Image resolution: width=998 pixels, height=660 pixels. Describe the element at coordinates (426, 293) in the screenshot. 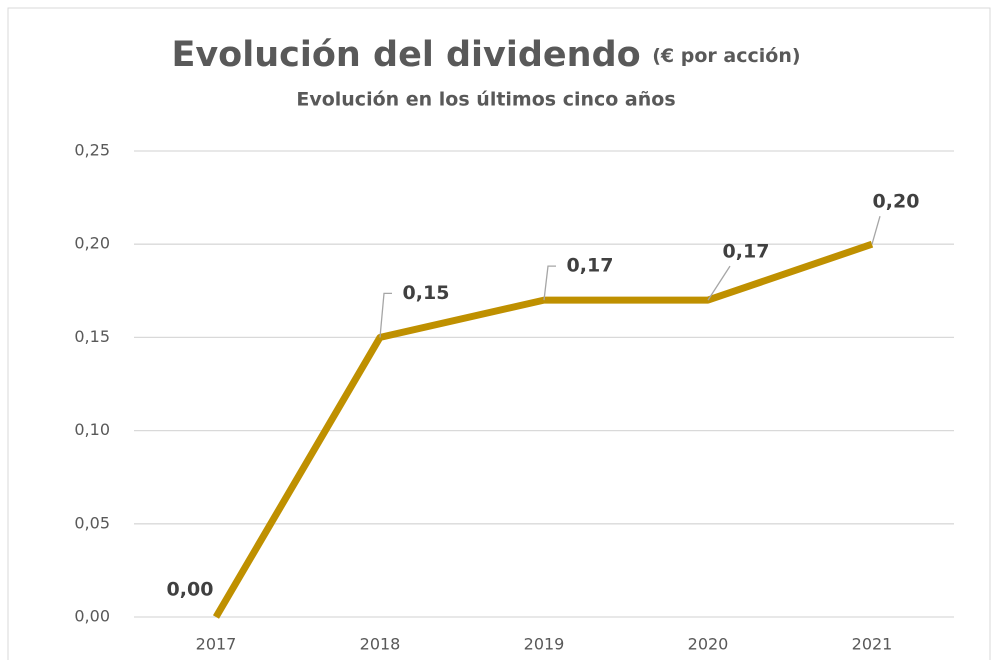

I see `data-label: 0,15` at that location.